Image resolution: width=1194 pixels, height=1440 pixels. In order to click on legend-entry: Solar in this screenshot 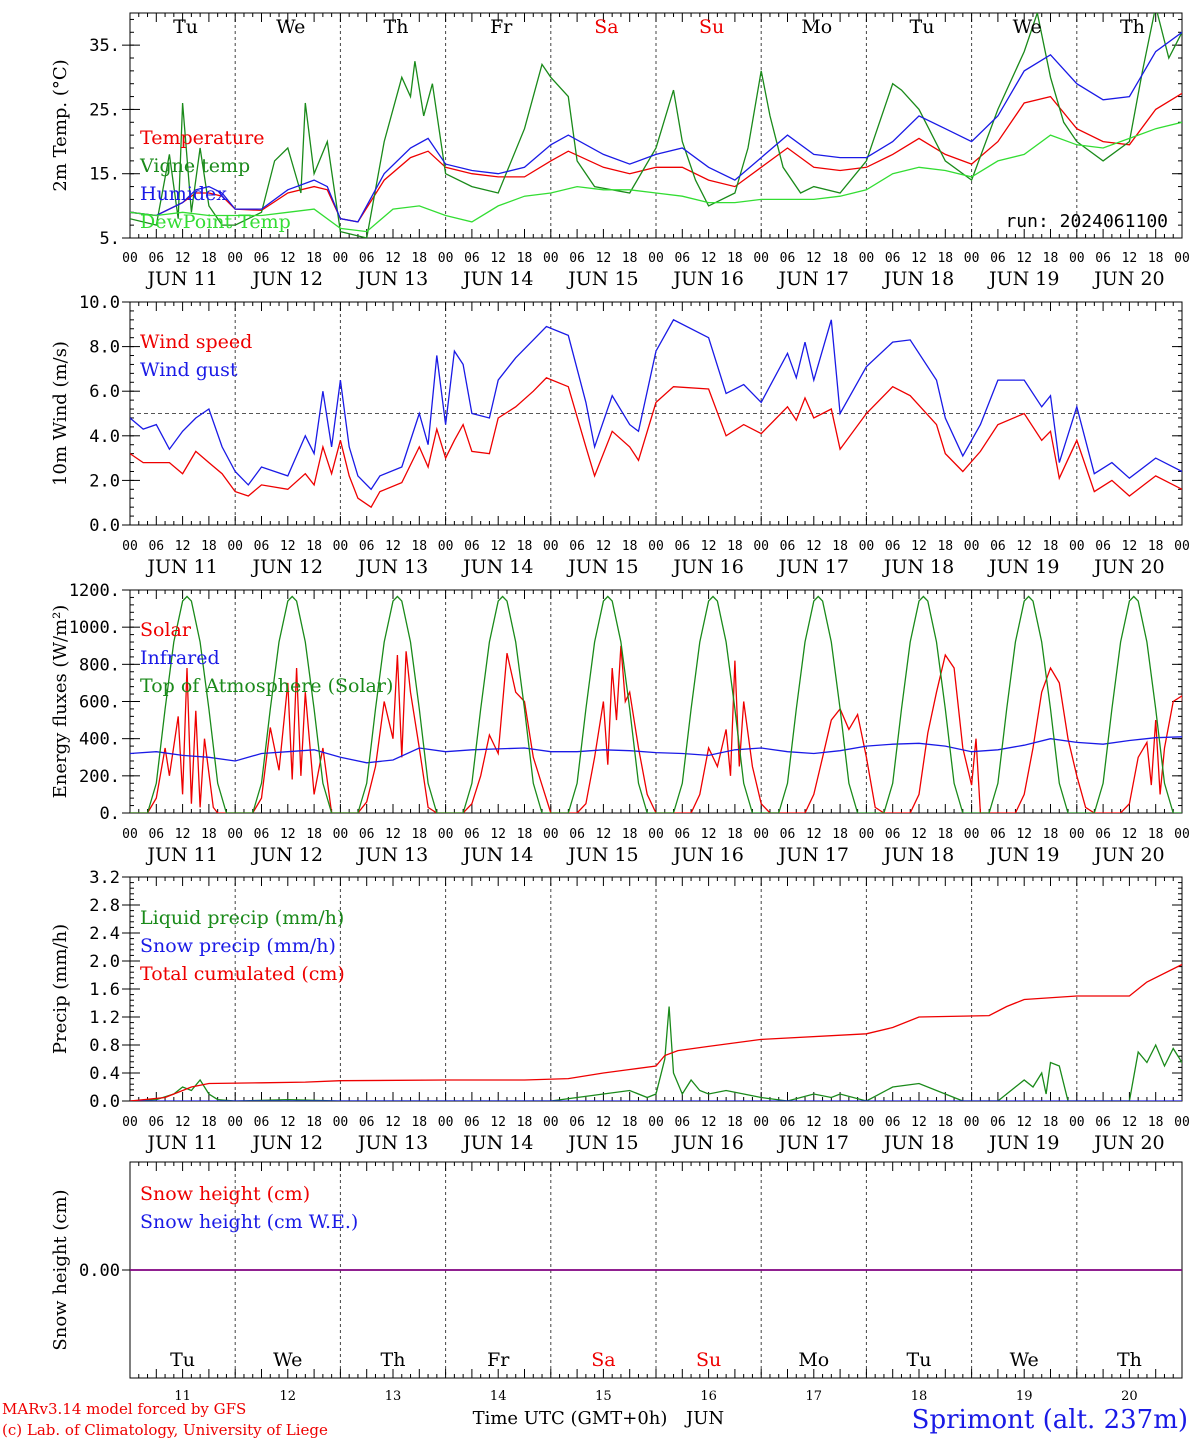, I will do `click(166, 630)`.